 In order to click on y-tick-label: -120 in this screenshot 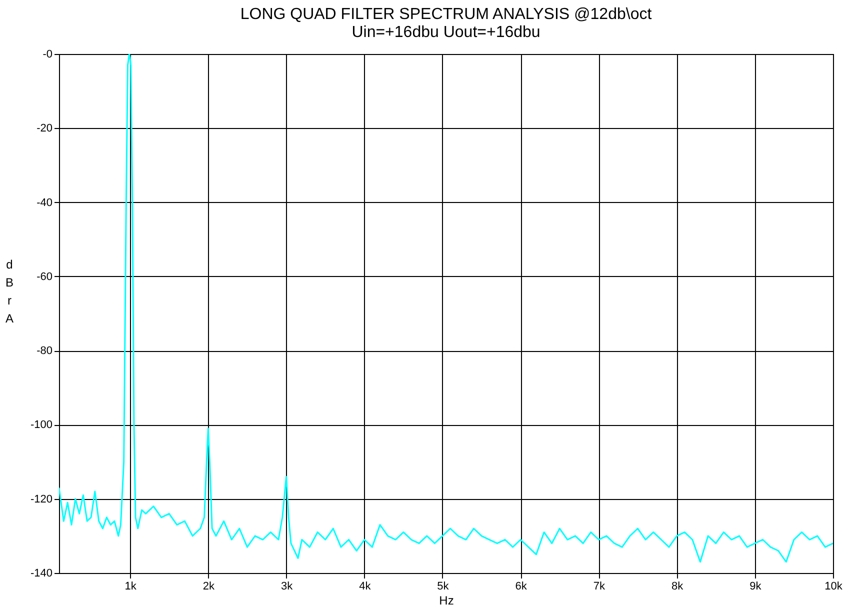, I will do `click(41, 499)`.